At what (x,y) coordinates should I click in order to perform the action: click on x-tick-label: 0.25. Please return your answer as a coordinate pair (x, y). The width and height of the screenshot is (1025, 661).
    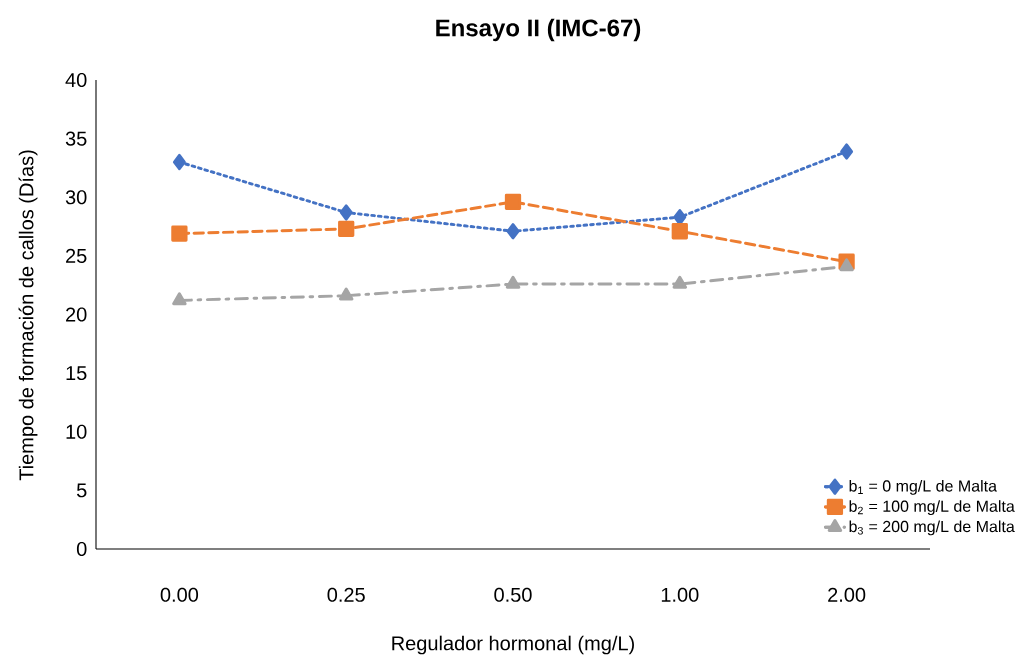
    Looking at the image, I should click on (346, 594).